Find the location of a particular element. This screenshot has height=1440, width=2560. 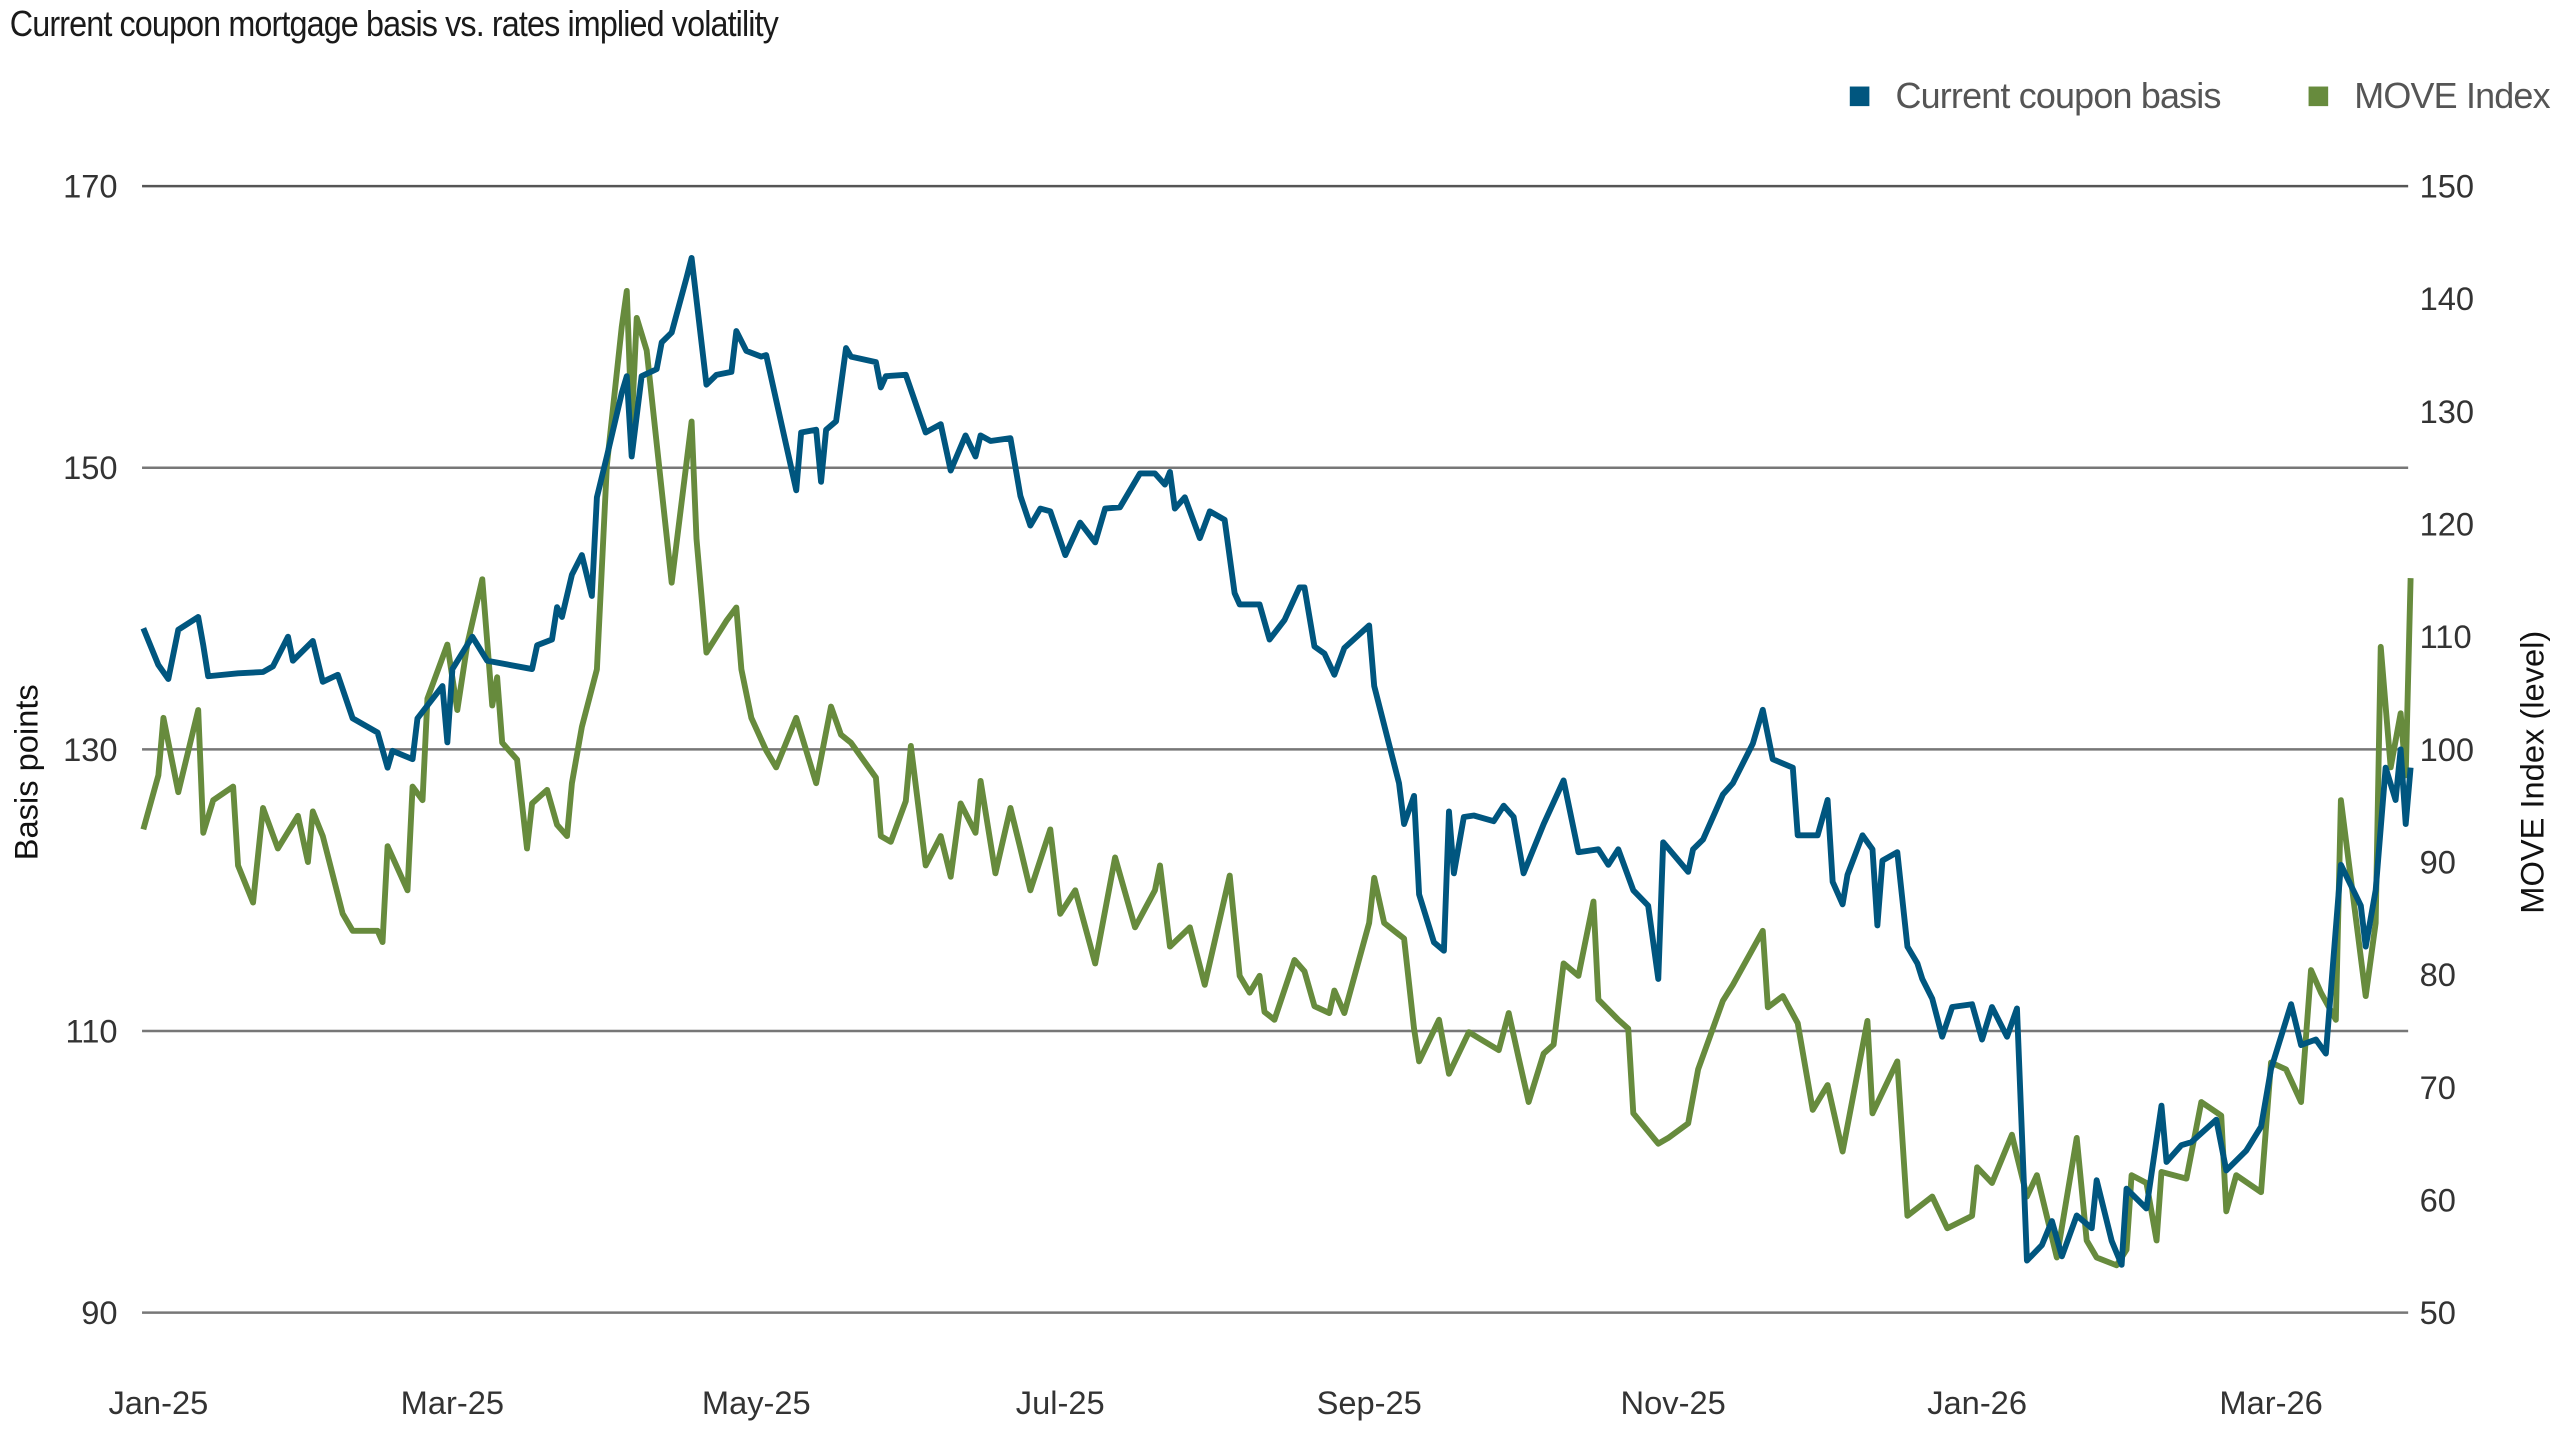

x-tick-label: Jul-25 is located at coordinates (1060, 1402).